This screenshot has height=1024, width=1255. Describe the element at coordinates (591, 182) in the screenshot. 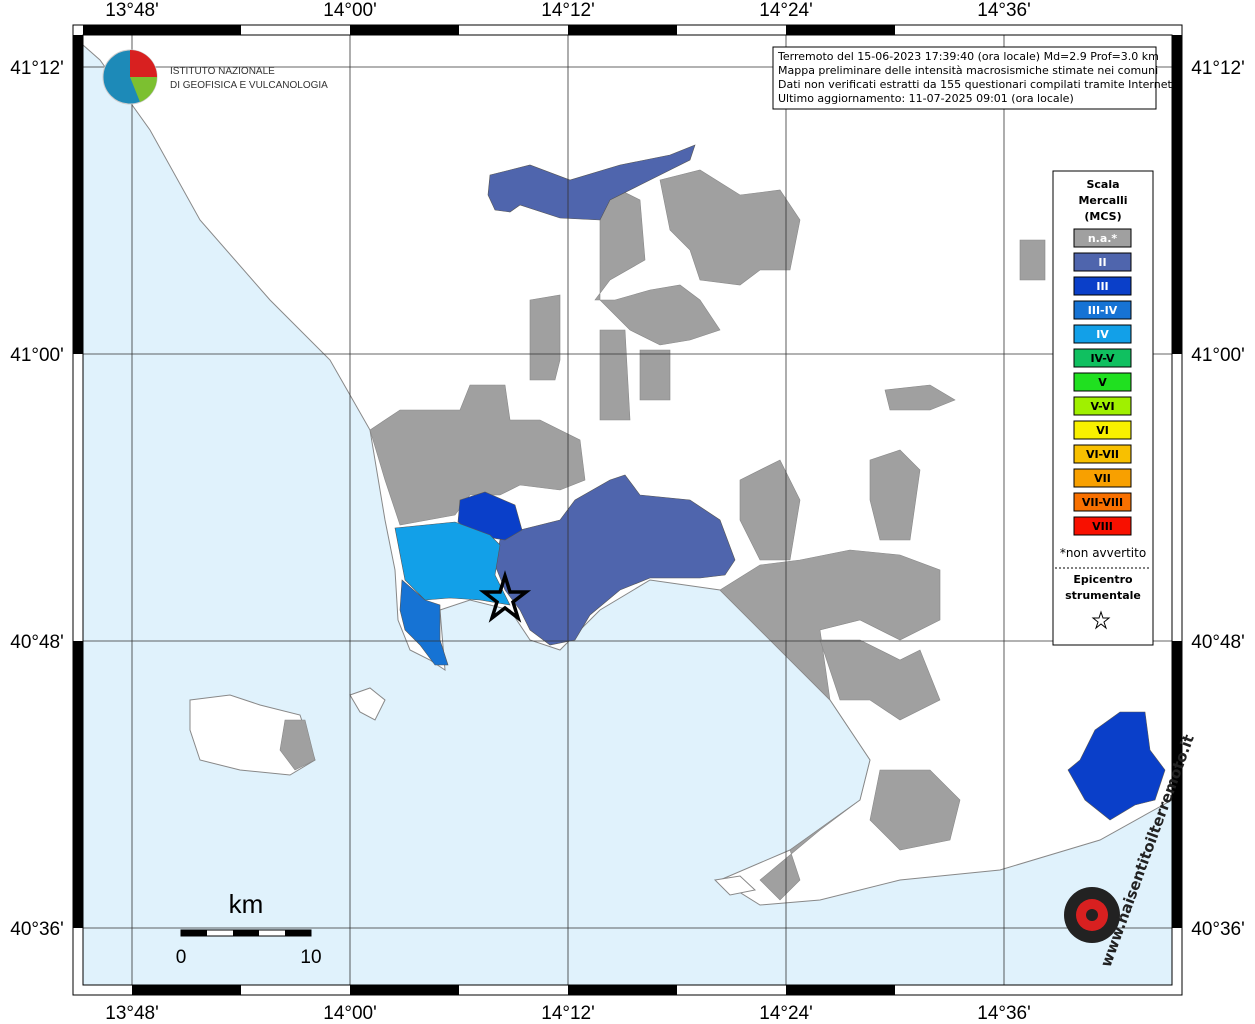

I see `area-ii-north` at that location.